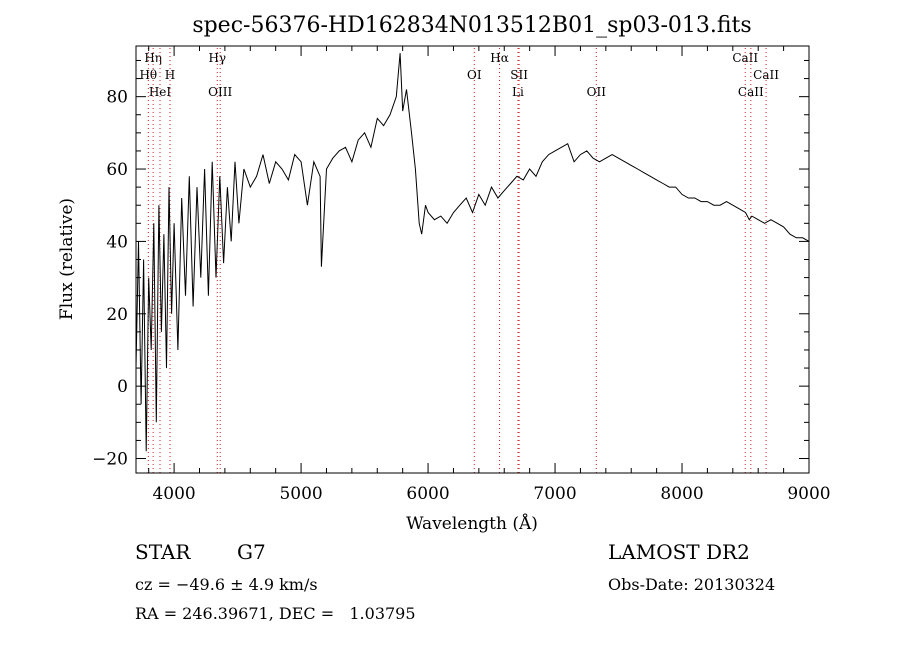 This screenshot has width=900, height=650. What do you see at coordinates (117, 242) in the screenshot?
I see `y-tick-label-3: 40` at bounding box center [117, 242].